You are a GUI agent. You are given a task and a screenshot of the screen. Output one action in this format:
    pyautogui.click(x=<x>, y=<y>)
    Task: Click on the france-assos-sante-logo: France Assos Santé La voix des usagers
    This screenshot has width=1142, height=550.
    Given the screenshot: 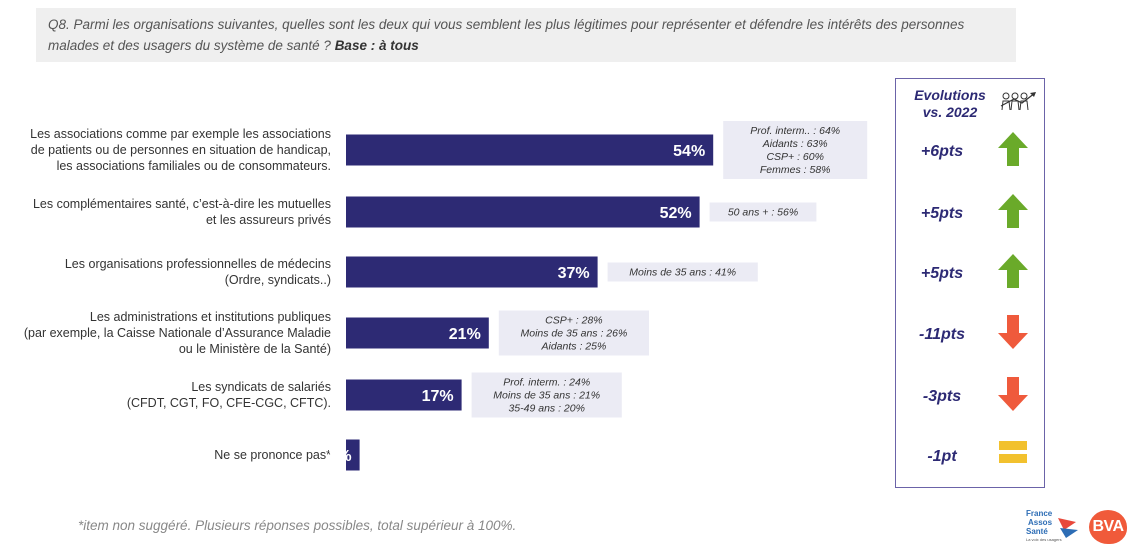 What is the action you would take?
    pyautogui.click(x=1052, y=525)
    